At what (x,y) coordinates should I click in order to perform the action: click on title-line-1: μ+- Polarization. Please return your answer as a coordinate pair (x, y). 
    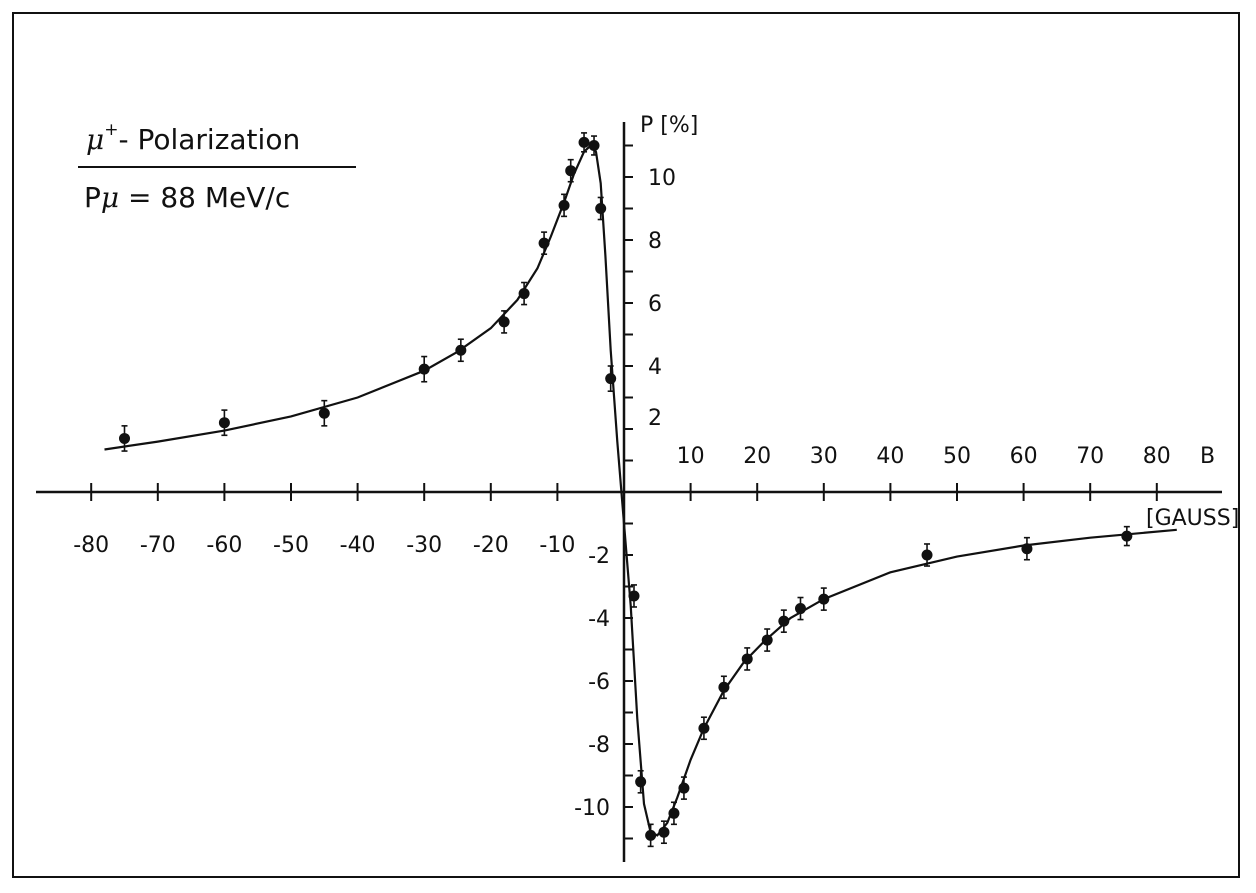
    Looking at the image, I should click on (217, 135).